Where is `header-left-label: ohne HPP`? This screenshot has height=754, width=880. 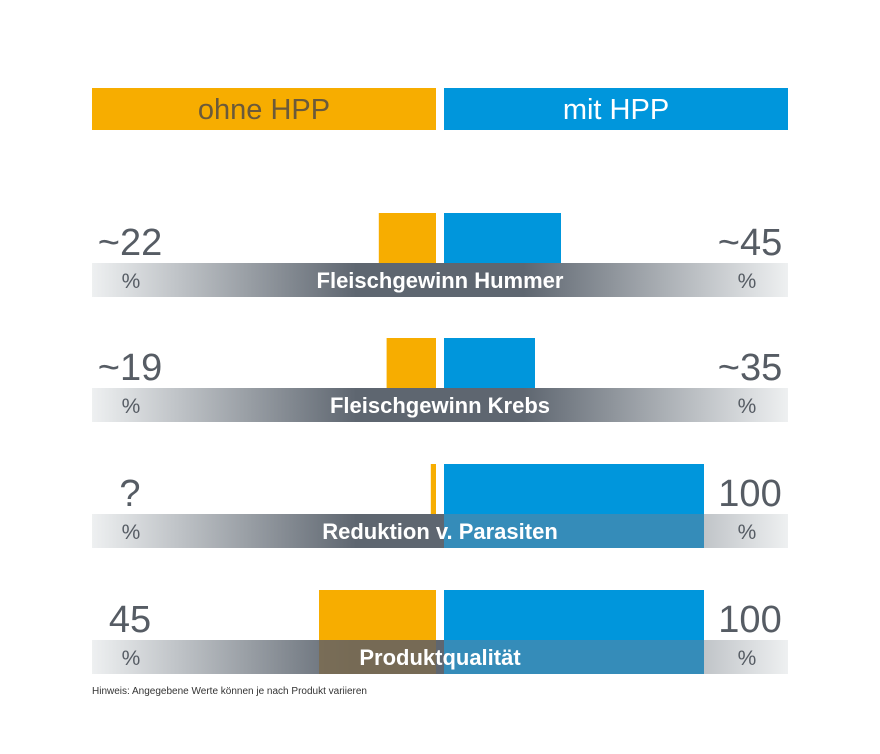 header-left-label: ohne HPP is located at coordinates (264, 110).